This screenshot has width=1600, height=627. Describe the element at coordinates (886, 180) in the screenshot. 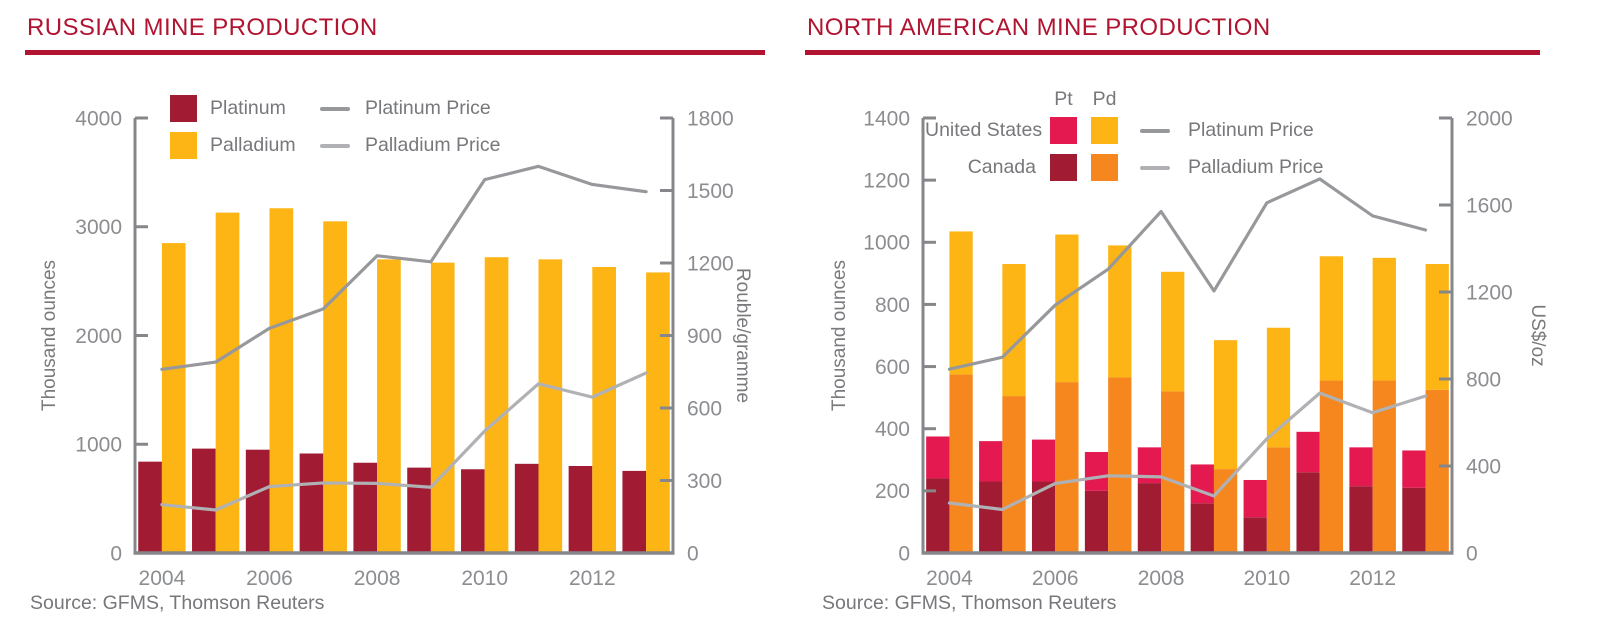

I see `left-axis-tick: 1200` at that location.